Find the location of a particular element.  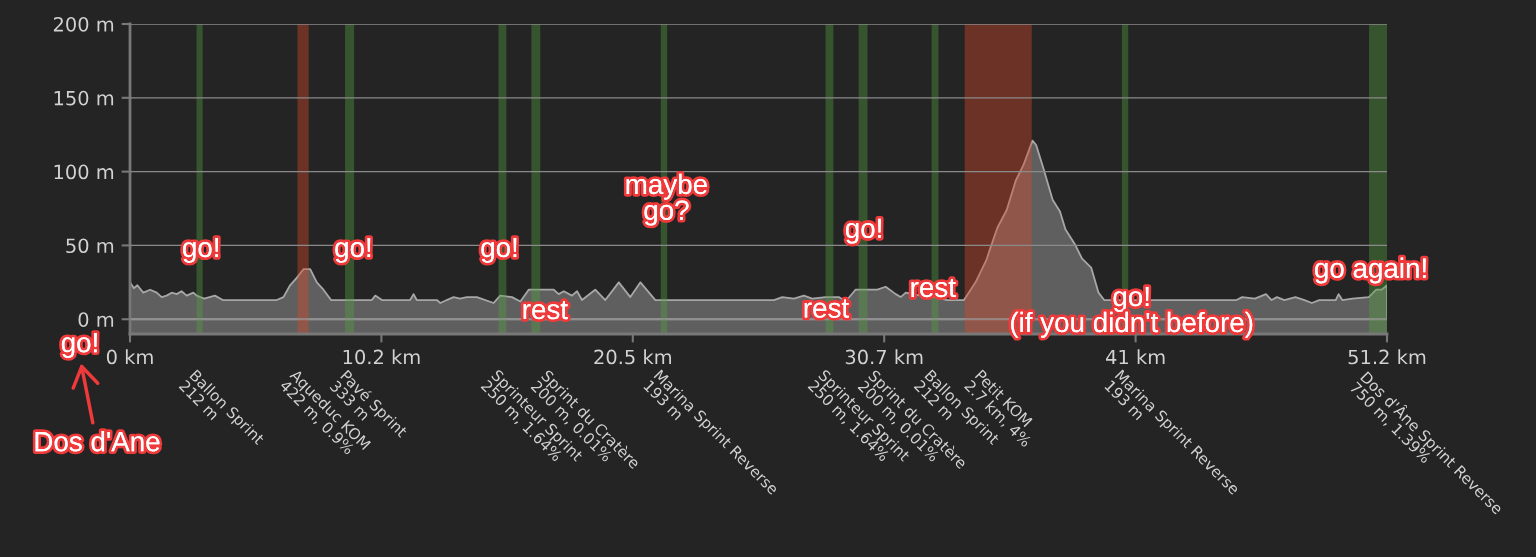

annotation: go! (if you didn't before) is located at coordinates (1132, 312).